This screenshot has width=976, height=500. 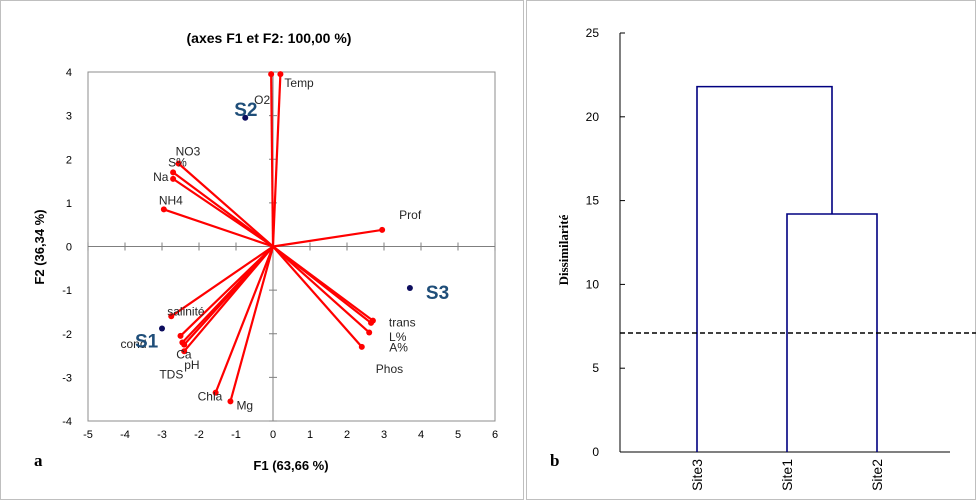 I want to click on vector-label-tds: TDS, so click(x=171, y=374).